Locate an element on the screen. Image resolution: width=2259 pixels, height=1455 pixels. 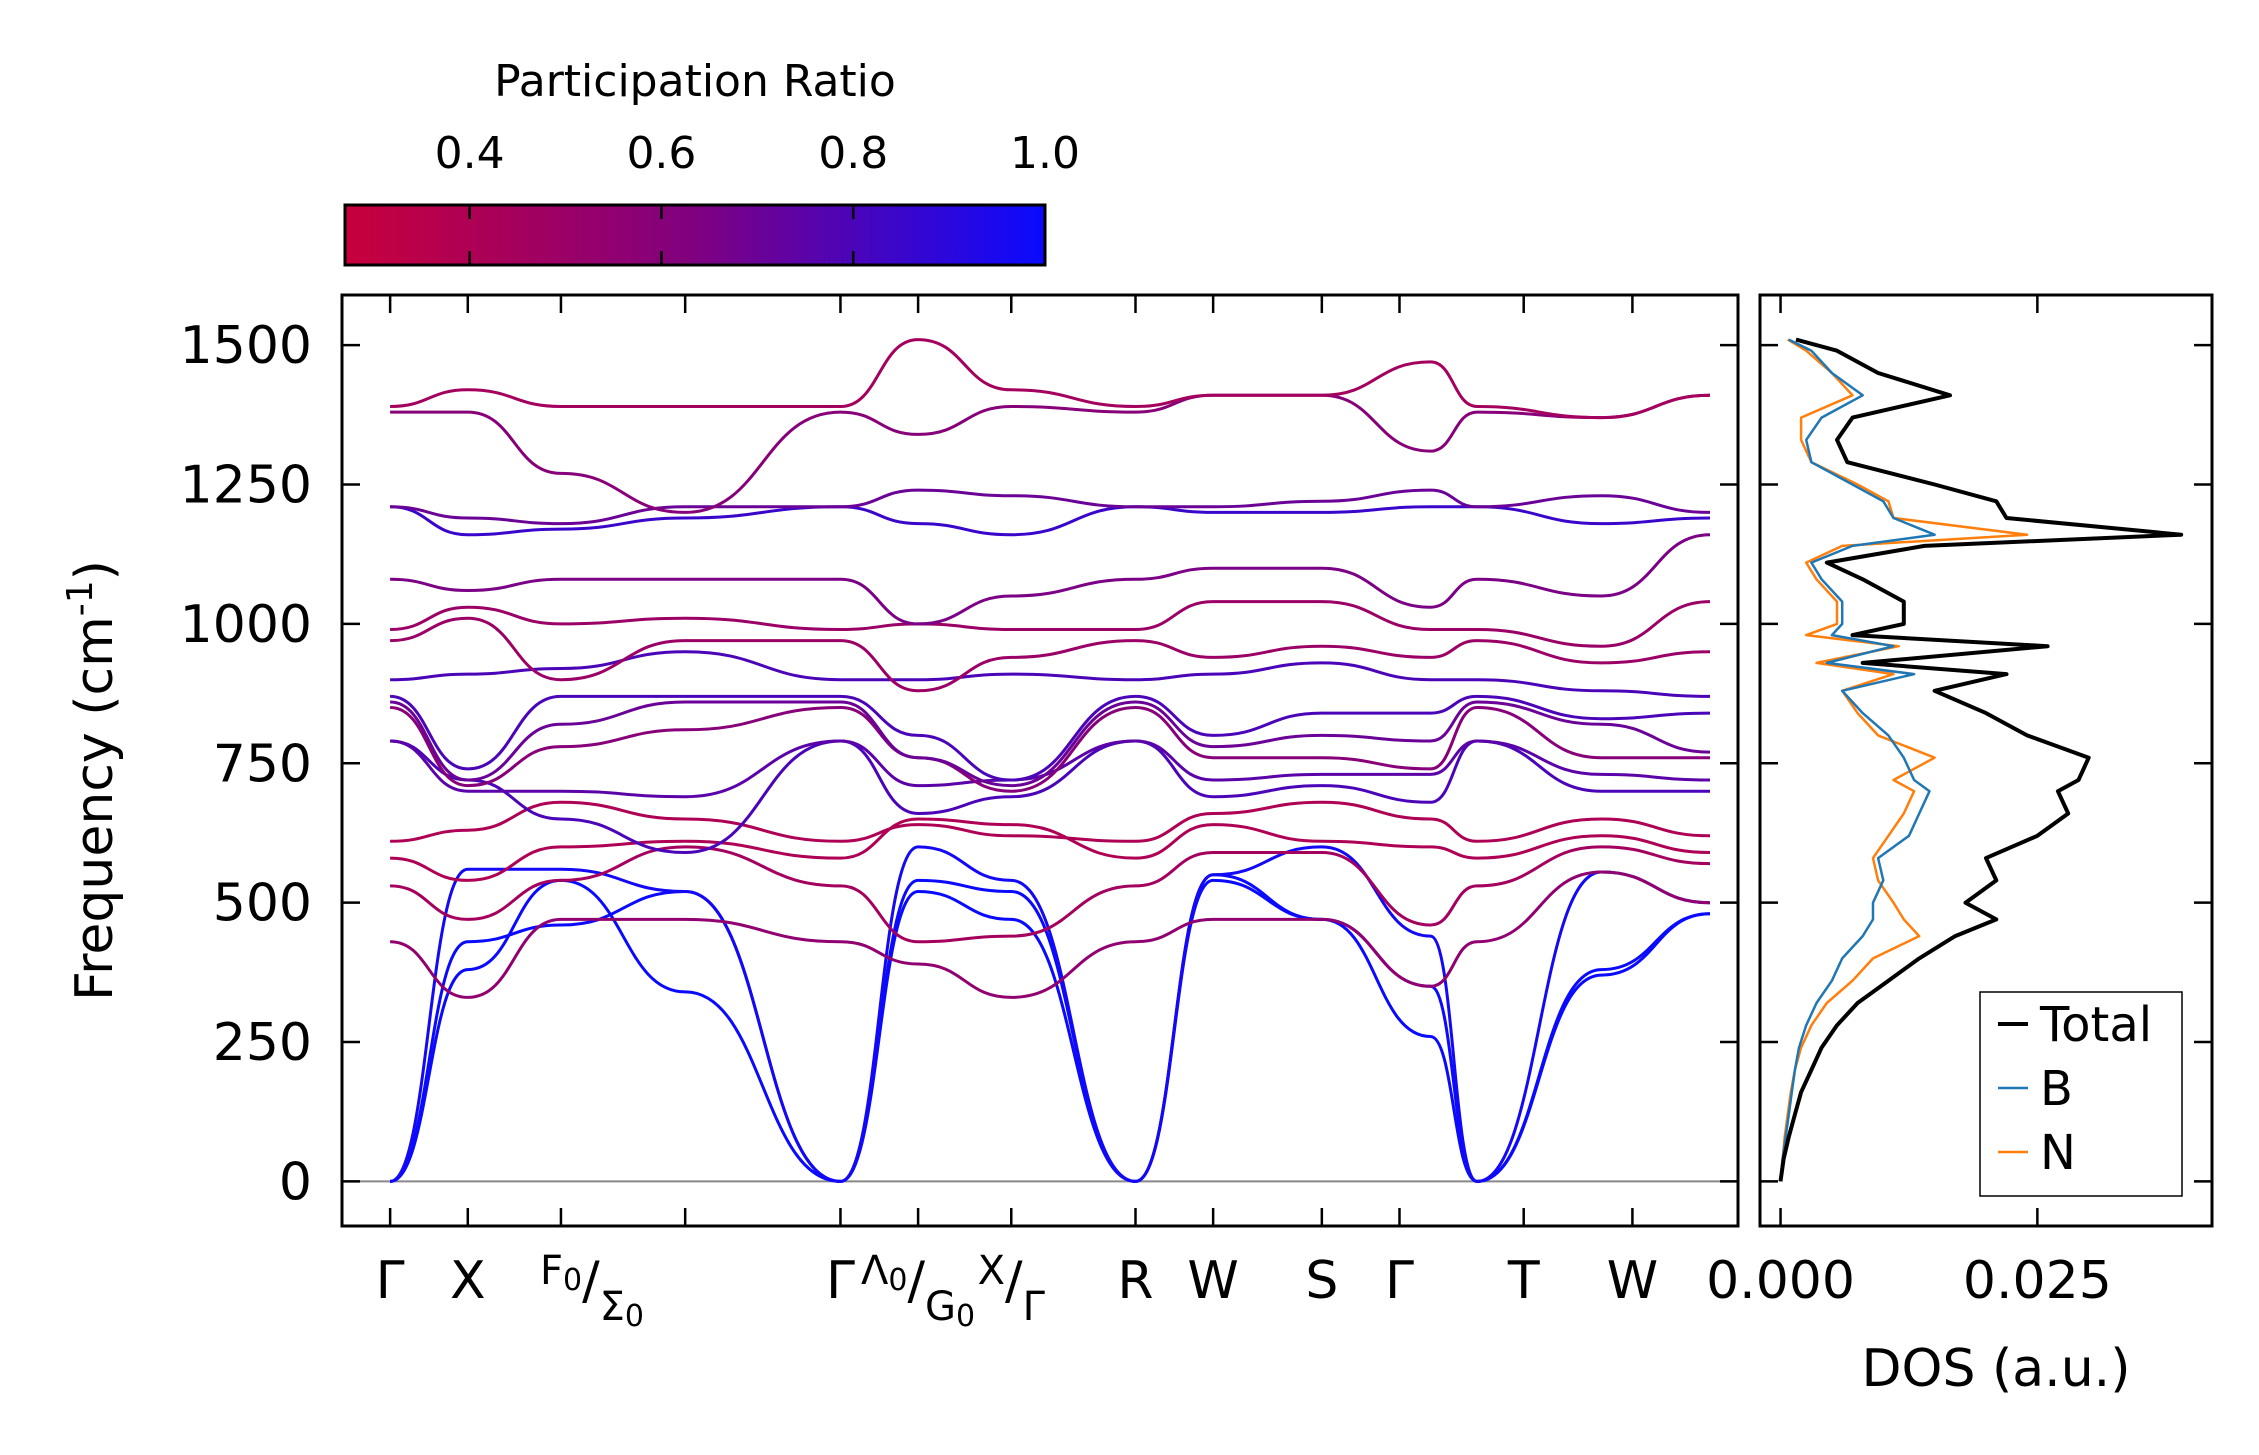
dos-line-b is located at coordinates (1857, 760).